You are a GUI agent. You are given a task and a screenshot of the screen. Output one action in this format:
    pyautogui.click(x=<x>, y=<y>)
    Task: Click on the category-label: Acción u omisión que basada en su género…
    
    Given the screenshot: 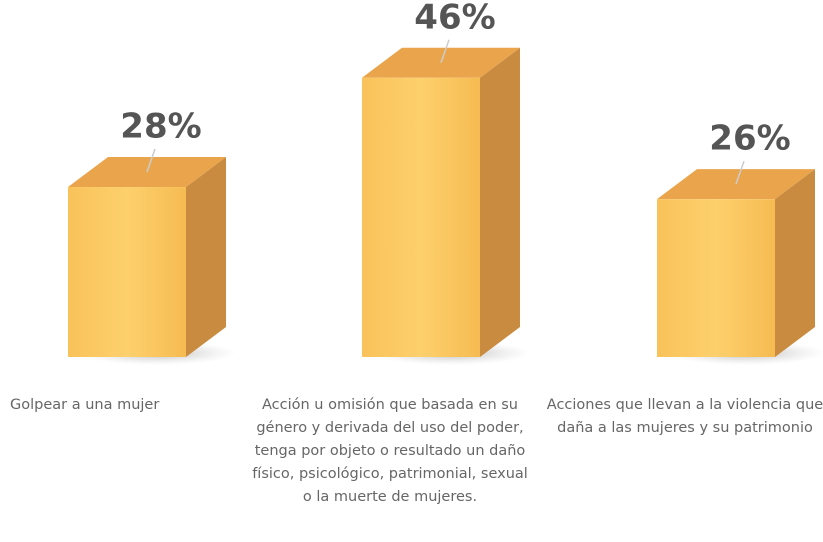 What is the action you would take?
    pyautogui.click(x=390, y=451)
    